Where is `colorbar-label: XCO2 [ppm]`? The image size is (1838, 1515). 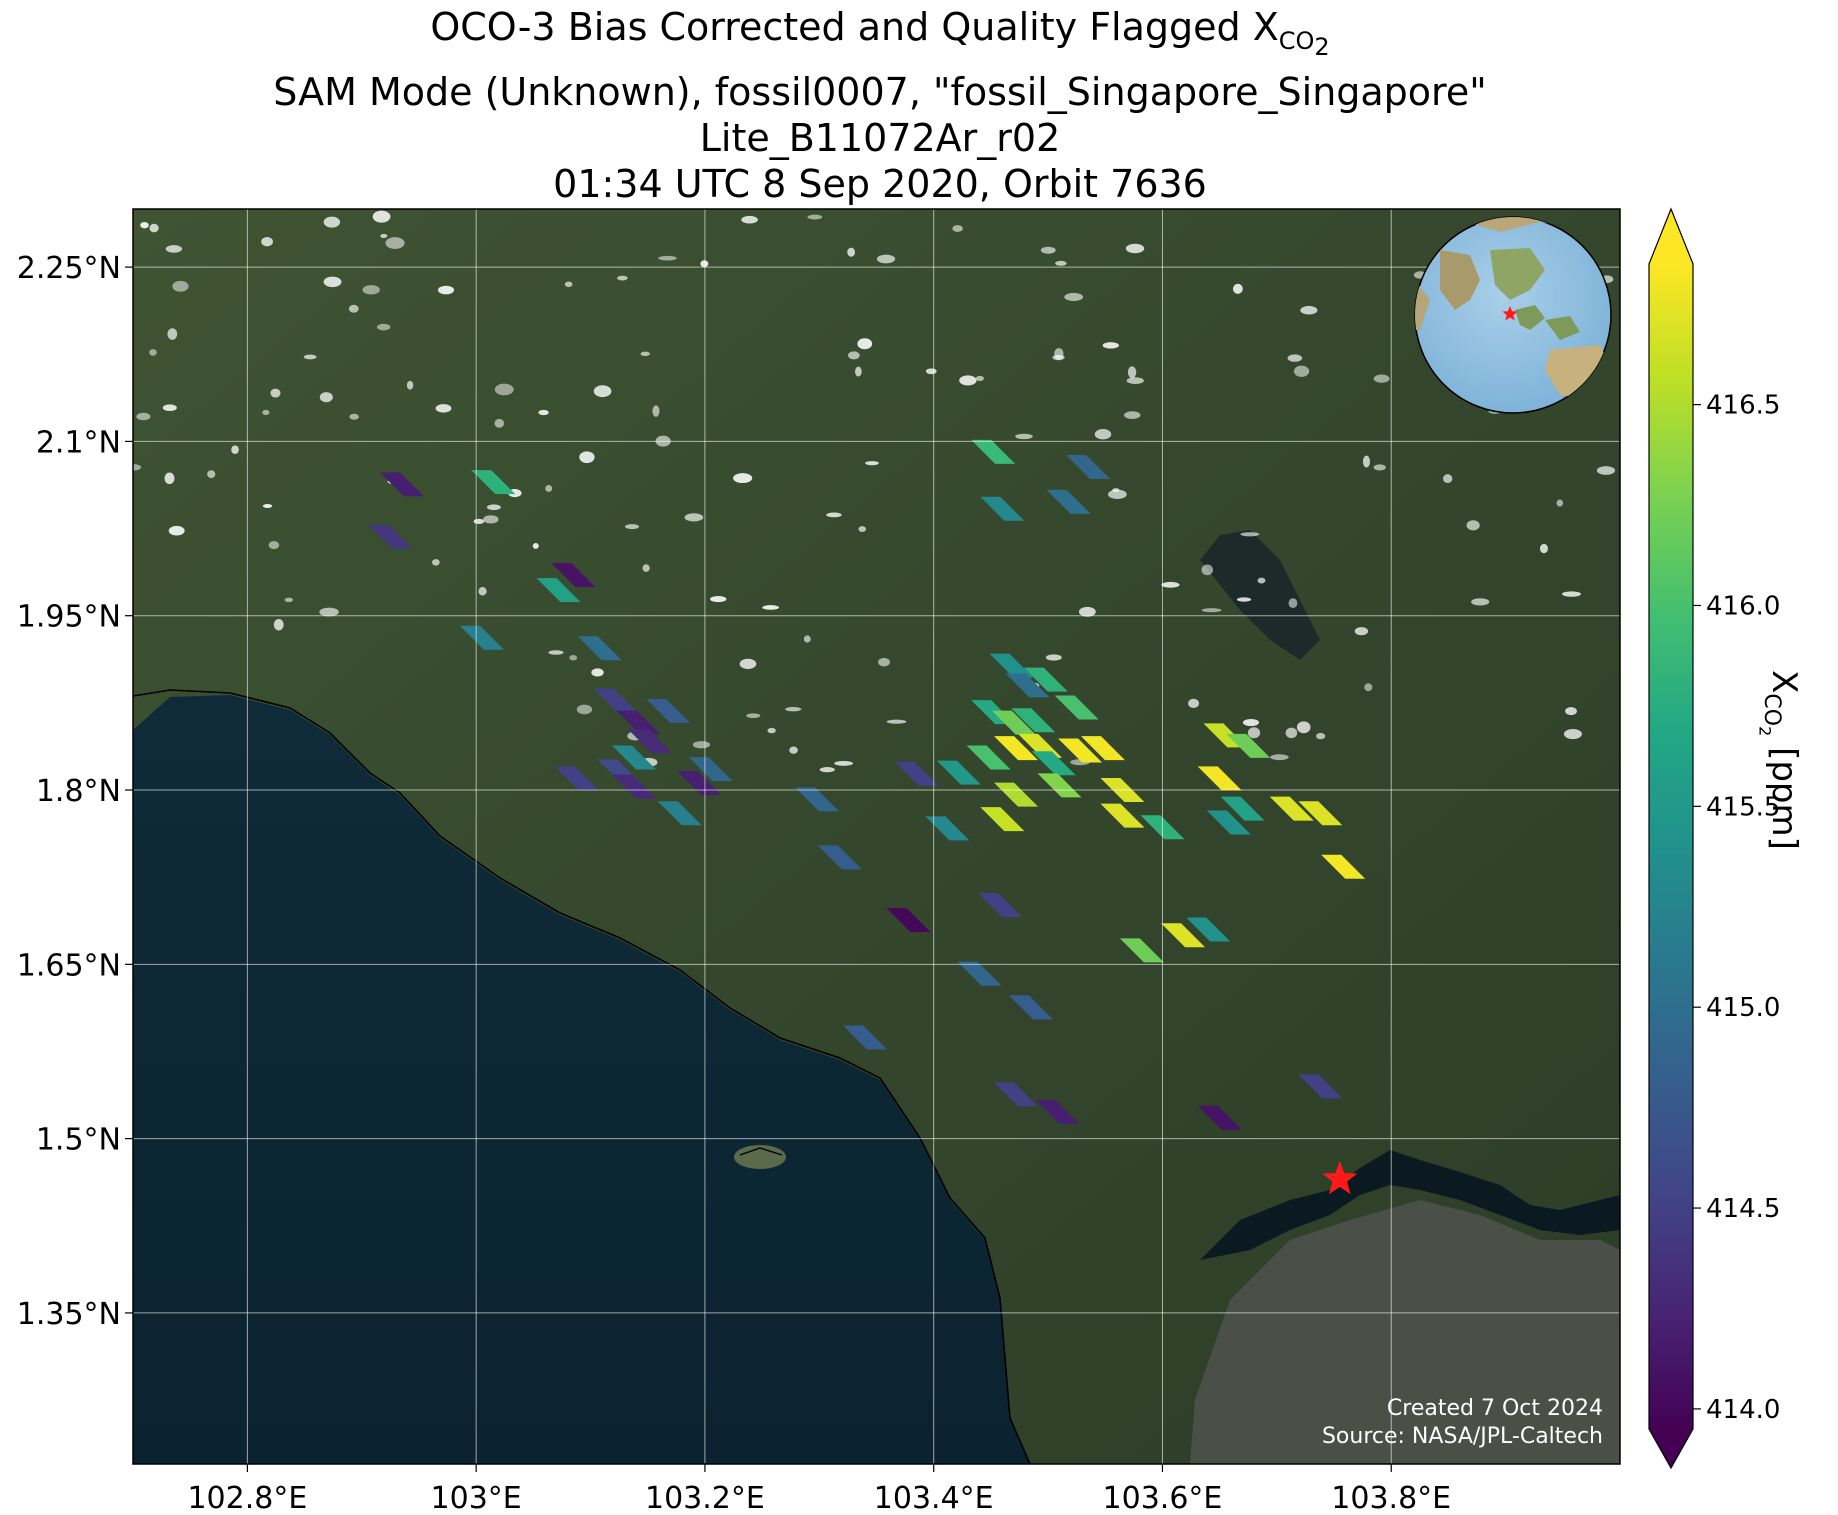 colorbar-label: XCO2 [ppm] is located at coordinates (1780, 760).